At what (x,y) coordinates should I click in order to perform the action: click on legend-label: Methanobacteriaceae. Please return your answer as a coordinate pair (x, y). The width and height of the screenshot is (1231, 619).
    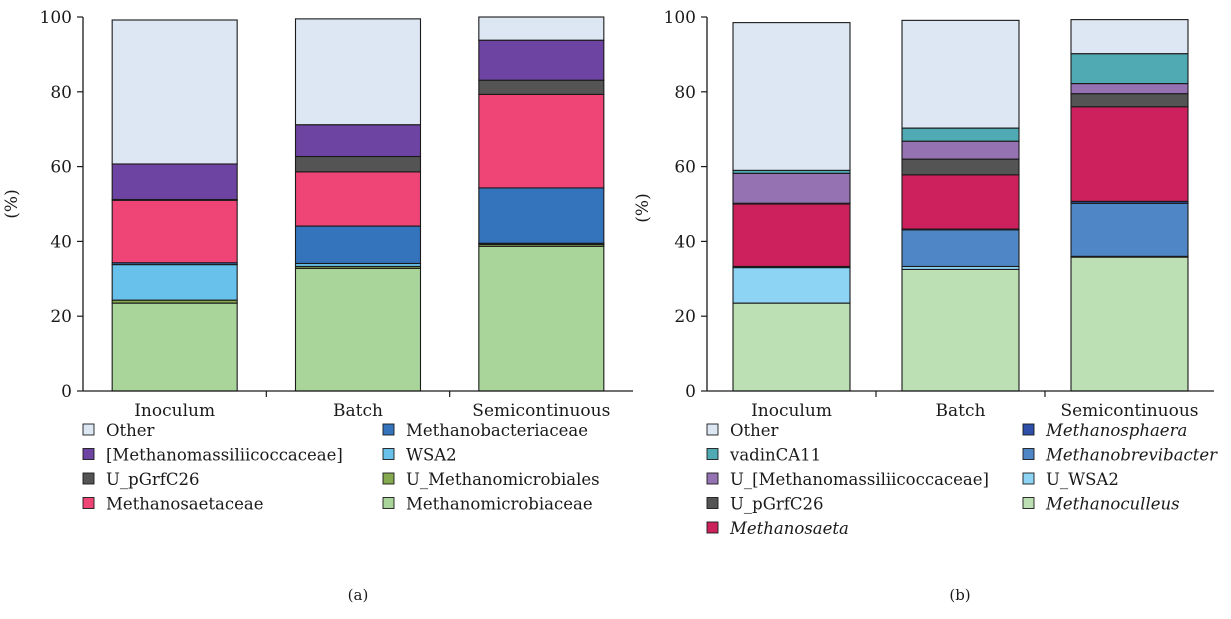
    Looking at the image, I should click on (497, 430).